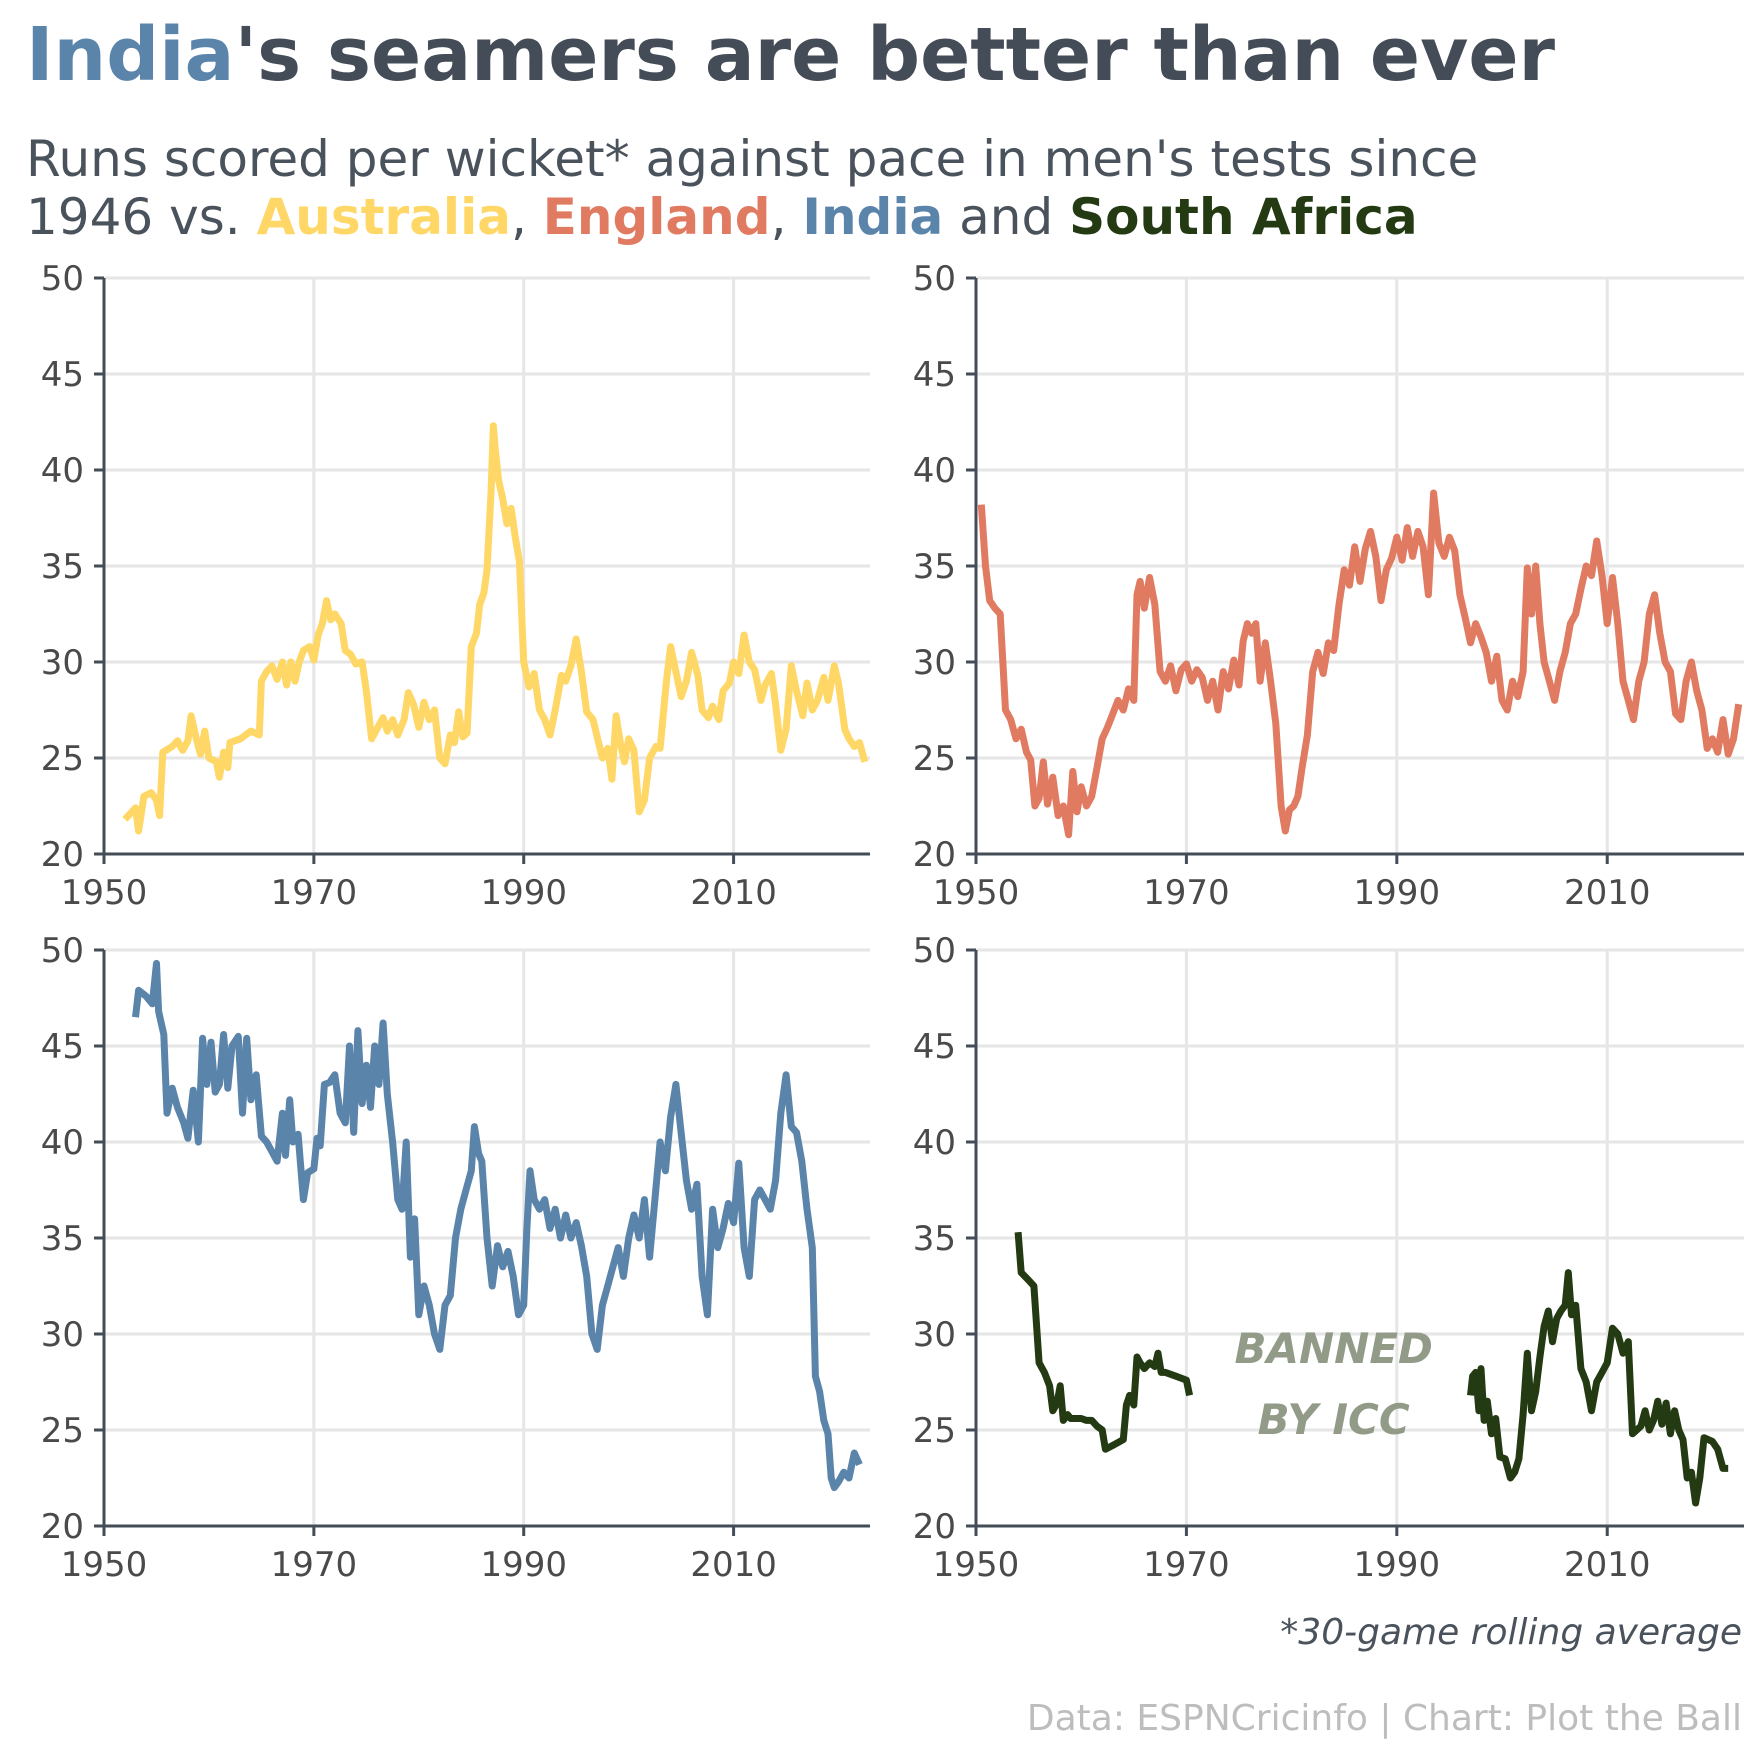 The height and width of the screenshot is (1760, 1760). Describe the element at coordinates (873, 217) in the screenshot. I see `subtitle-team-india: India` at that location.